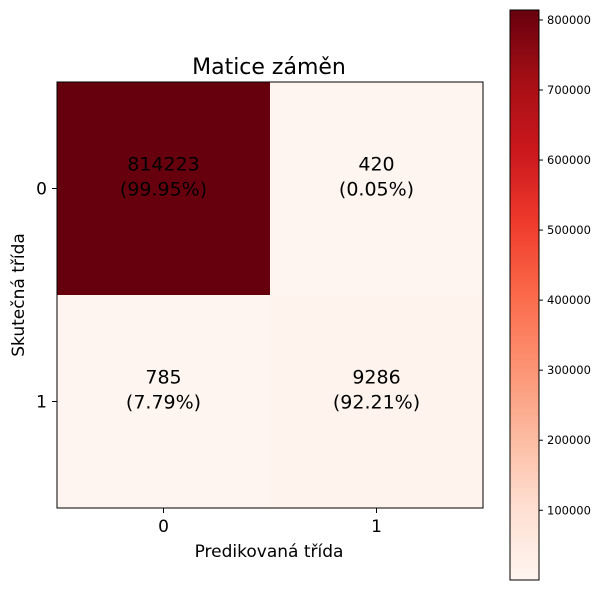  What do you see at coordinates (569, 160) in the screenshot?
I see `colorbar-tick-label: 600000` at bounding box center [569, 160].